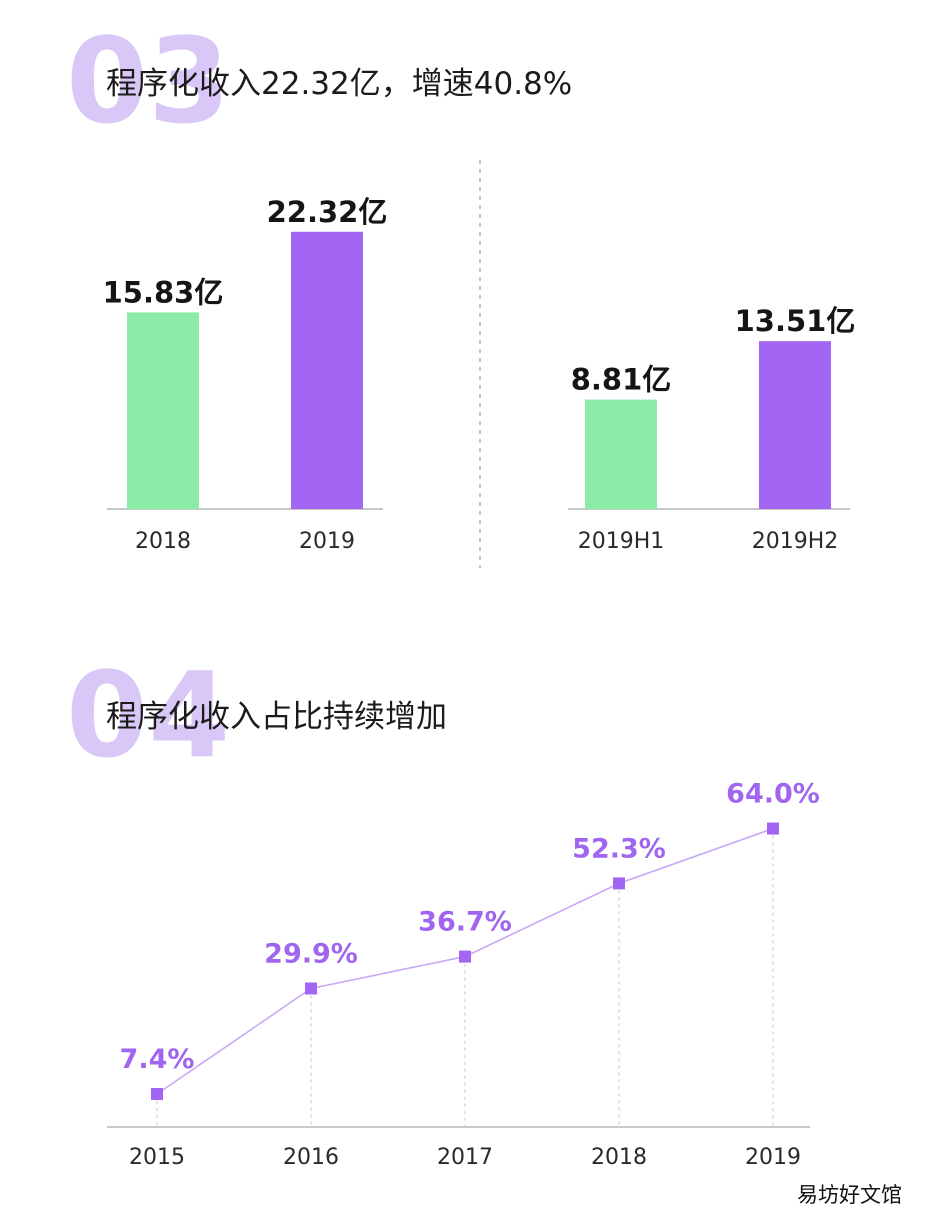 The image size is (930, 1225). I want to click on bar-chart-annual: 15.83亿 2018 22.32亿 2019, so click(245, 374).